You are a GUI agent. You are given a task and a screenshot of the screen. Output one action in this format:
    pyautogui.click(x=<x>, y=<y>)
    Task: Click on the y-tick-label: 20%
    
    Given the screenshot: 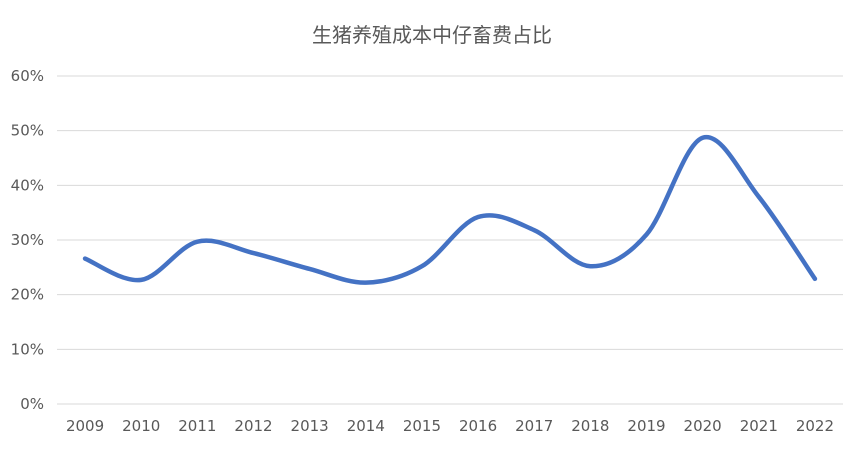 What is the action you would take?
    pyautogui.click(x=27, y=295)
    